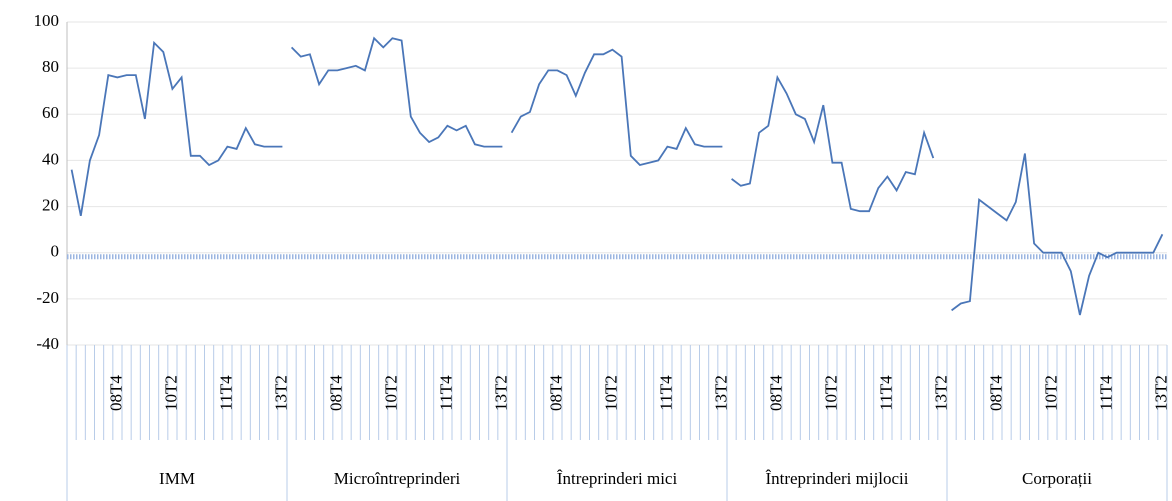 The width and height of the screenshot is (1172, 501). Describe the element at coordinates (47, 343) in the screenshot. I see `y-tick-label: -40` at that location.